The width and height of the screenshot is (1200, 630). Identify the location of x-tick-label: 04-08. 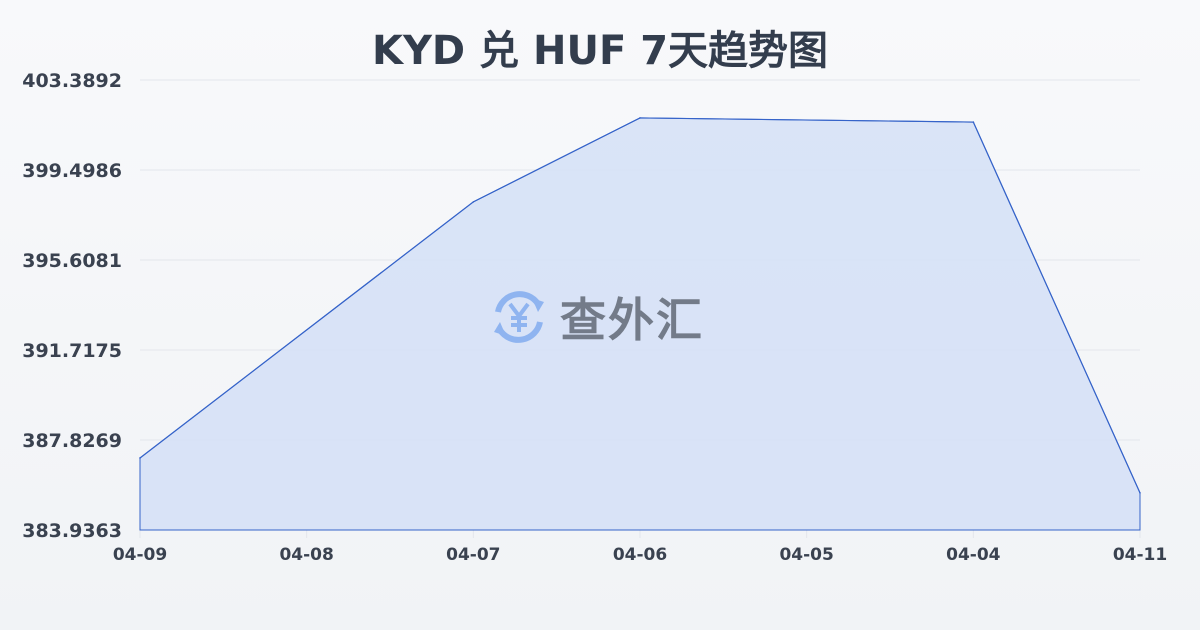
(306, 555).